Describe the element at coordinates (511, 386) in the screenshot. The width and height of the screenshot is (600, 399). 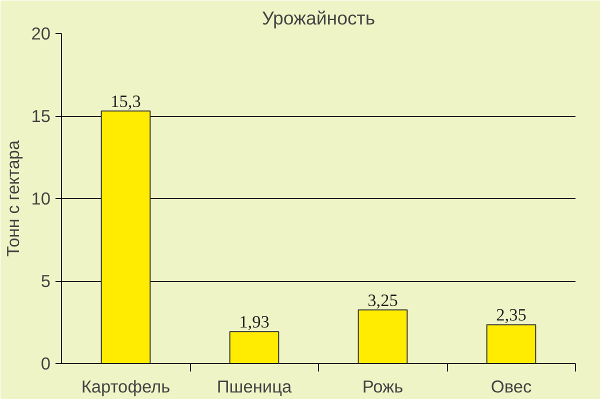
I see `x-tick-label: Овес` at that location.